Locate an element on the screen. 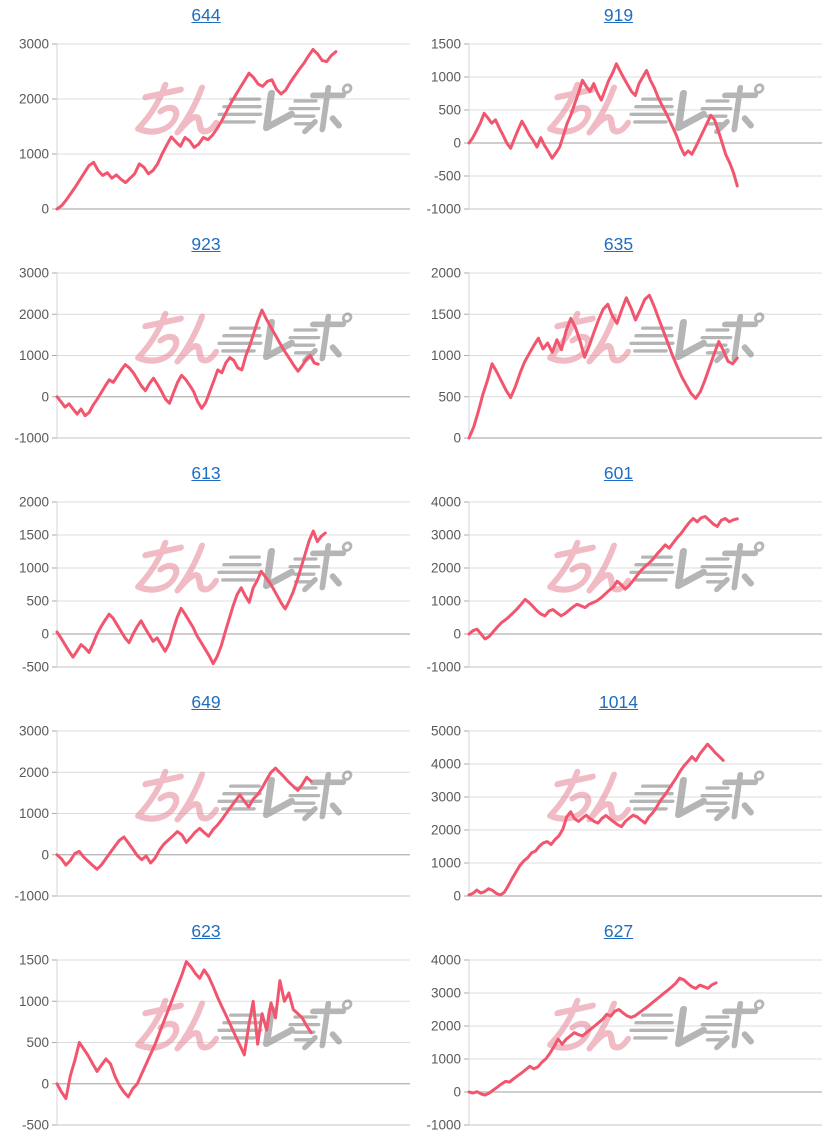  chart-title-link: 601 is located at coordinates (618, 473).